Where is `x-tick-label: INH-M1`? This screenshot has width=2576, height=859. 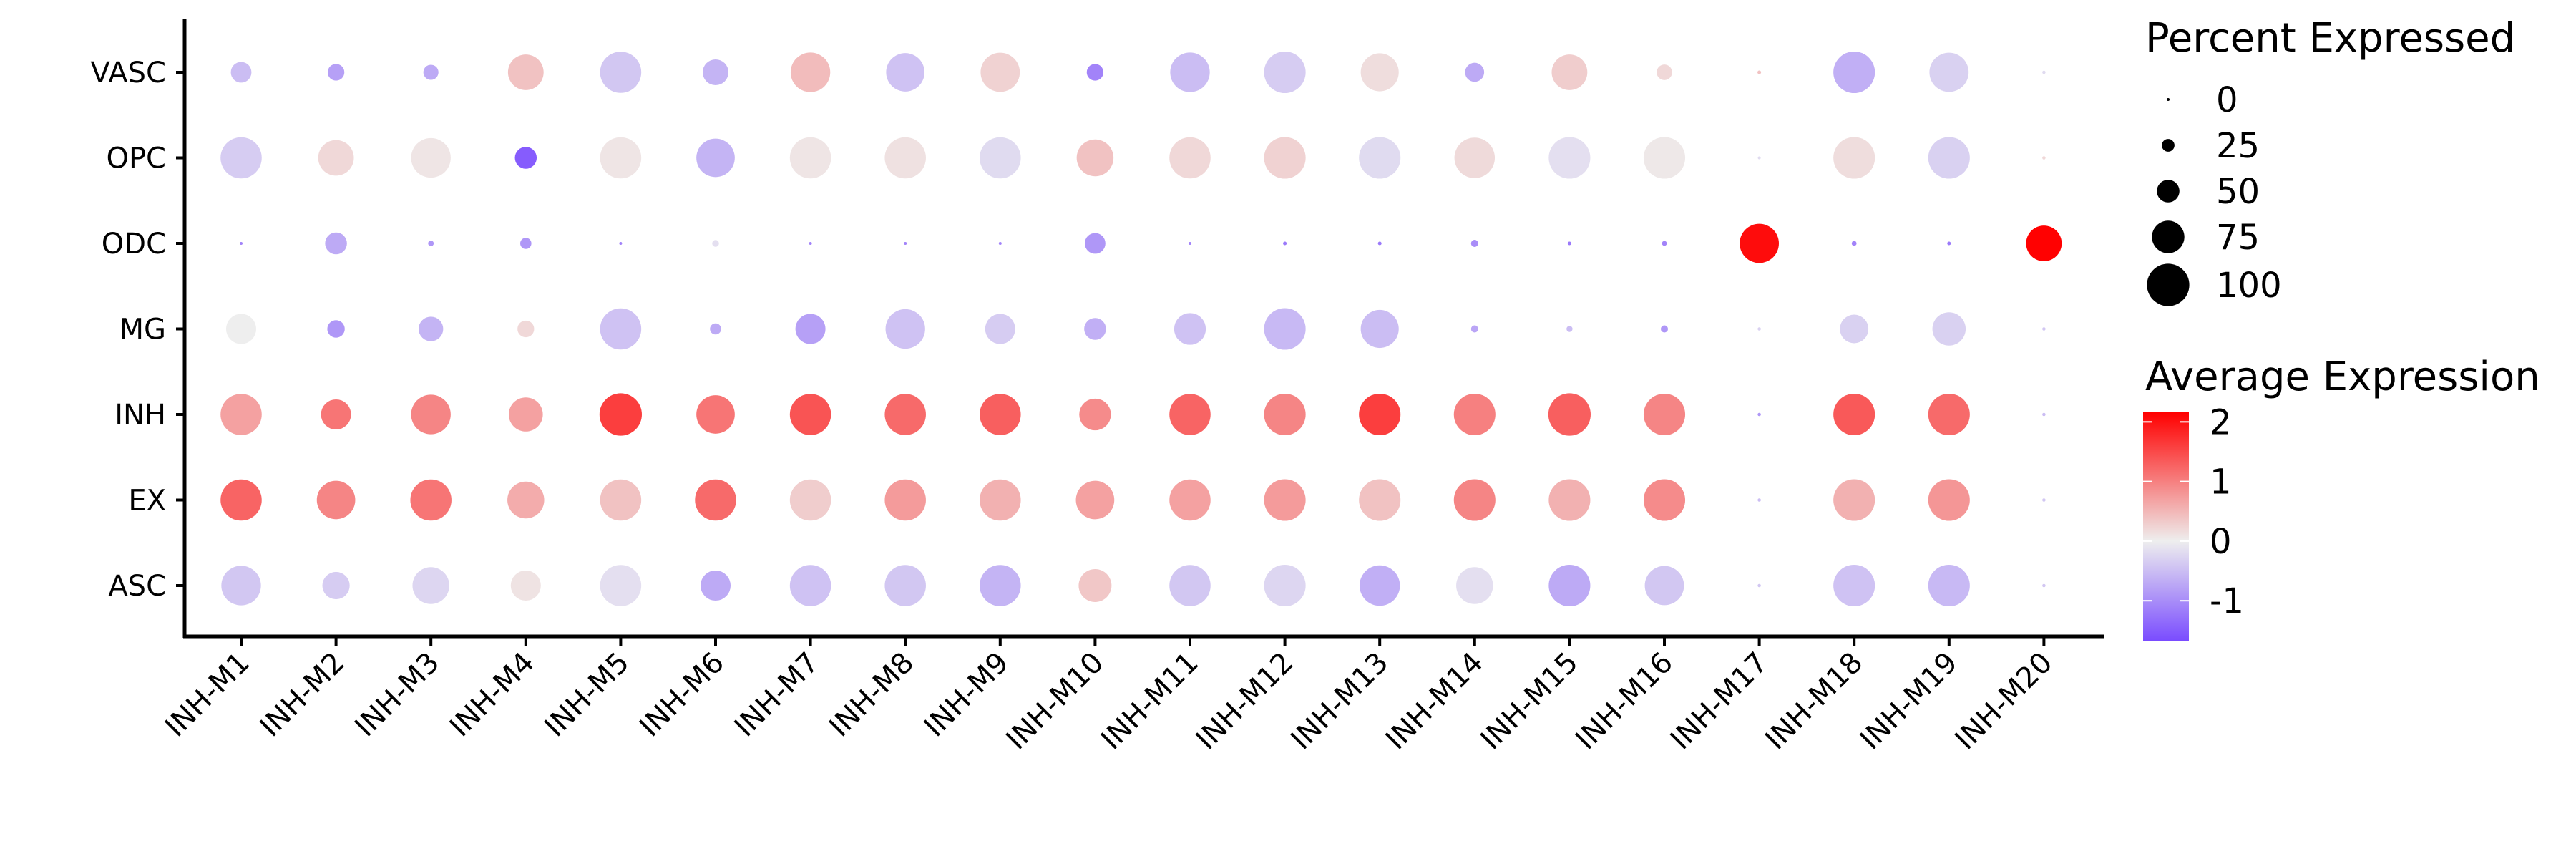
x-tick-label: INH-M1 is located at coordinates (208, 695).